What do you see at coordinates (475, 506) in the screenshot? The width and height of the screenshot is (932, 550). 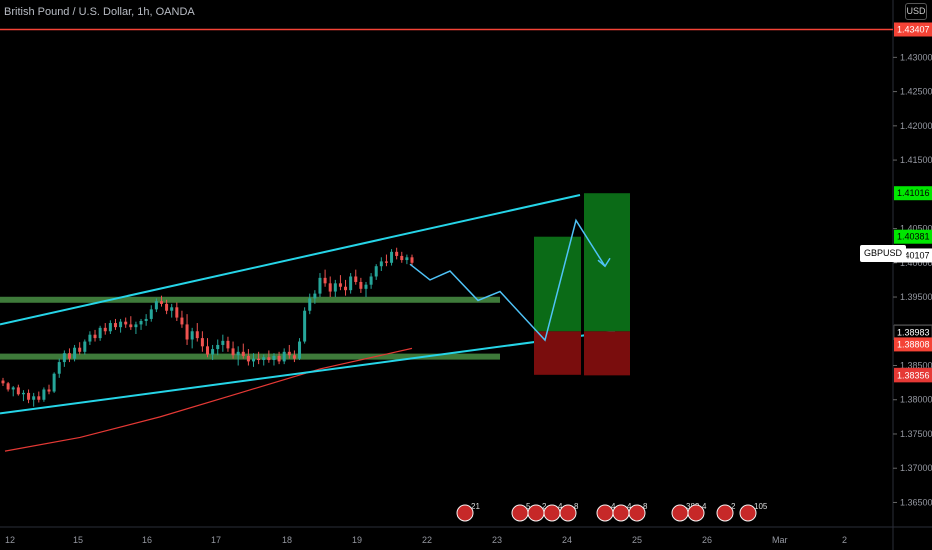 I see `event-badge-count: 21` at bounding box center [475, 506].